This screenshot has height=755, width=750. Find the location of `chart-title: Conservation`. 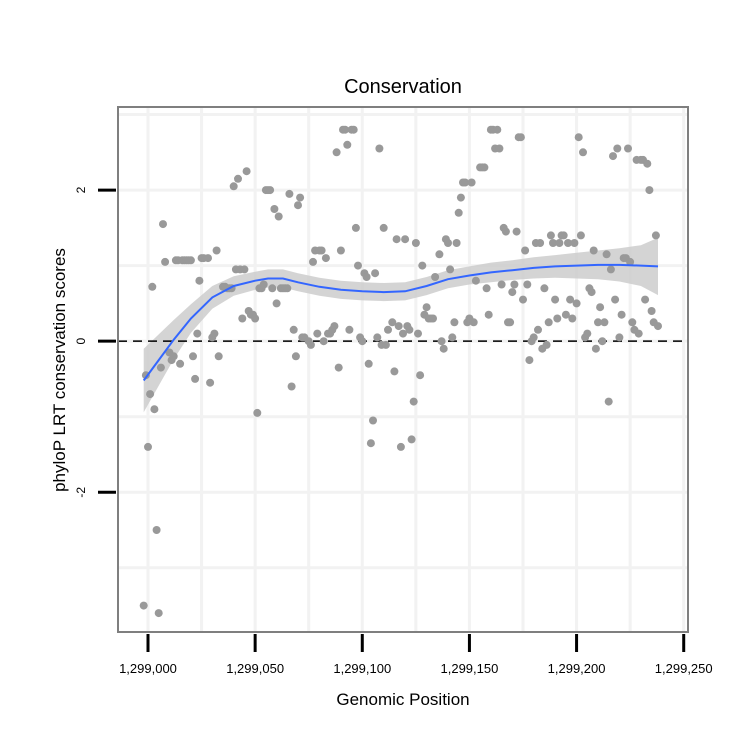

chart-title: Conservation is located at coordinates (403, 87).